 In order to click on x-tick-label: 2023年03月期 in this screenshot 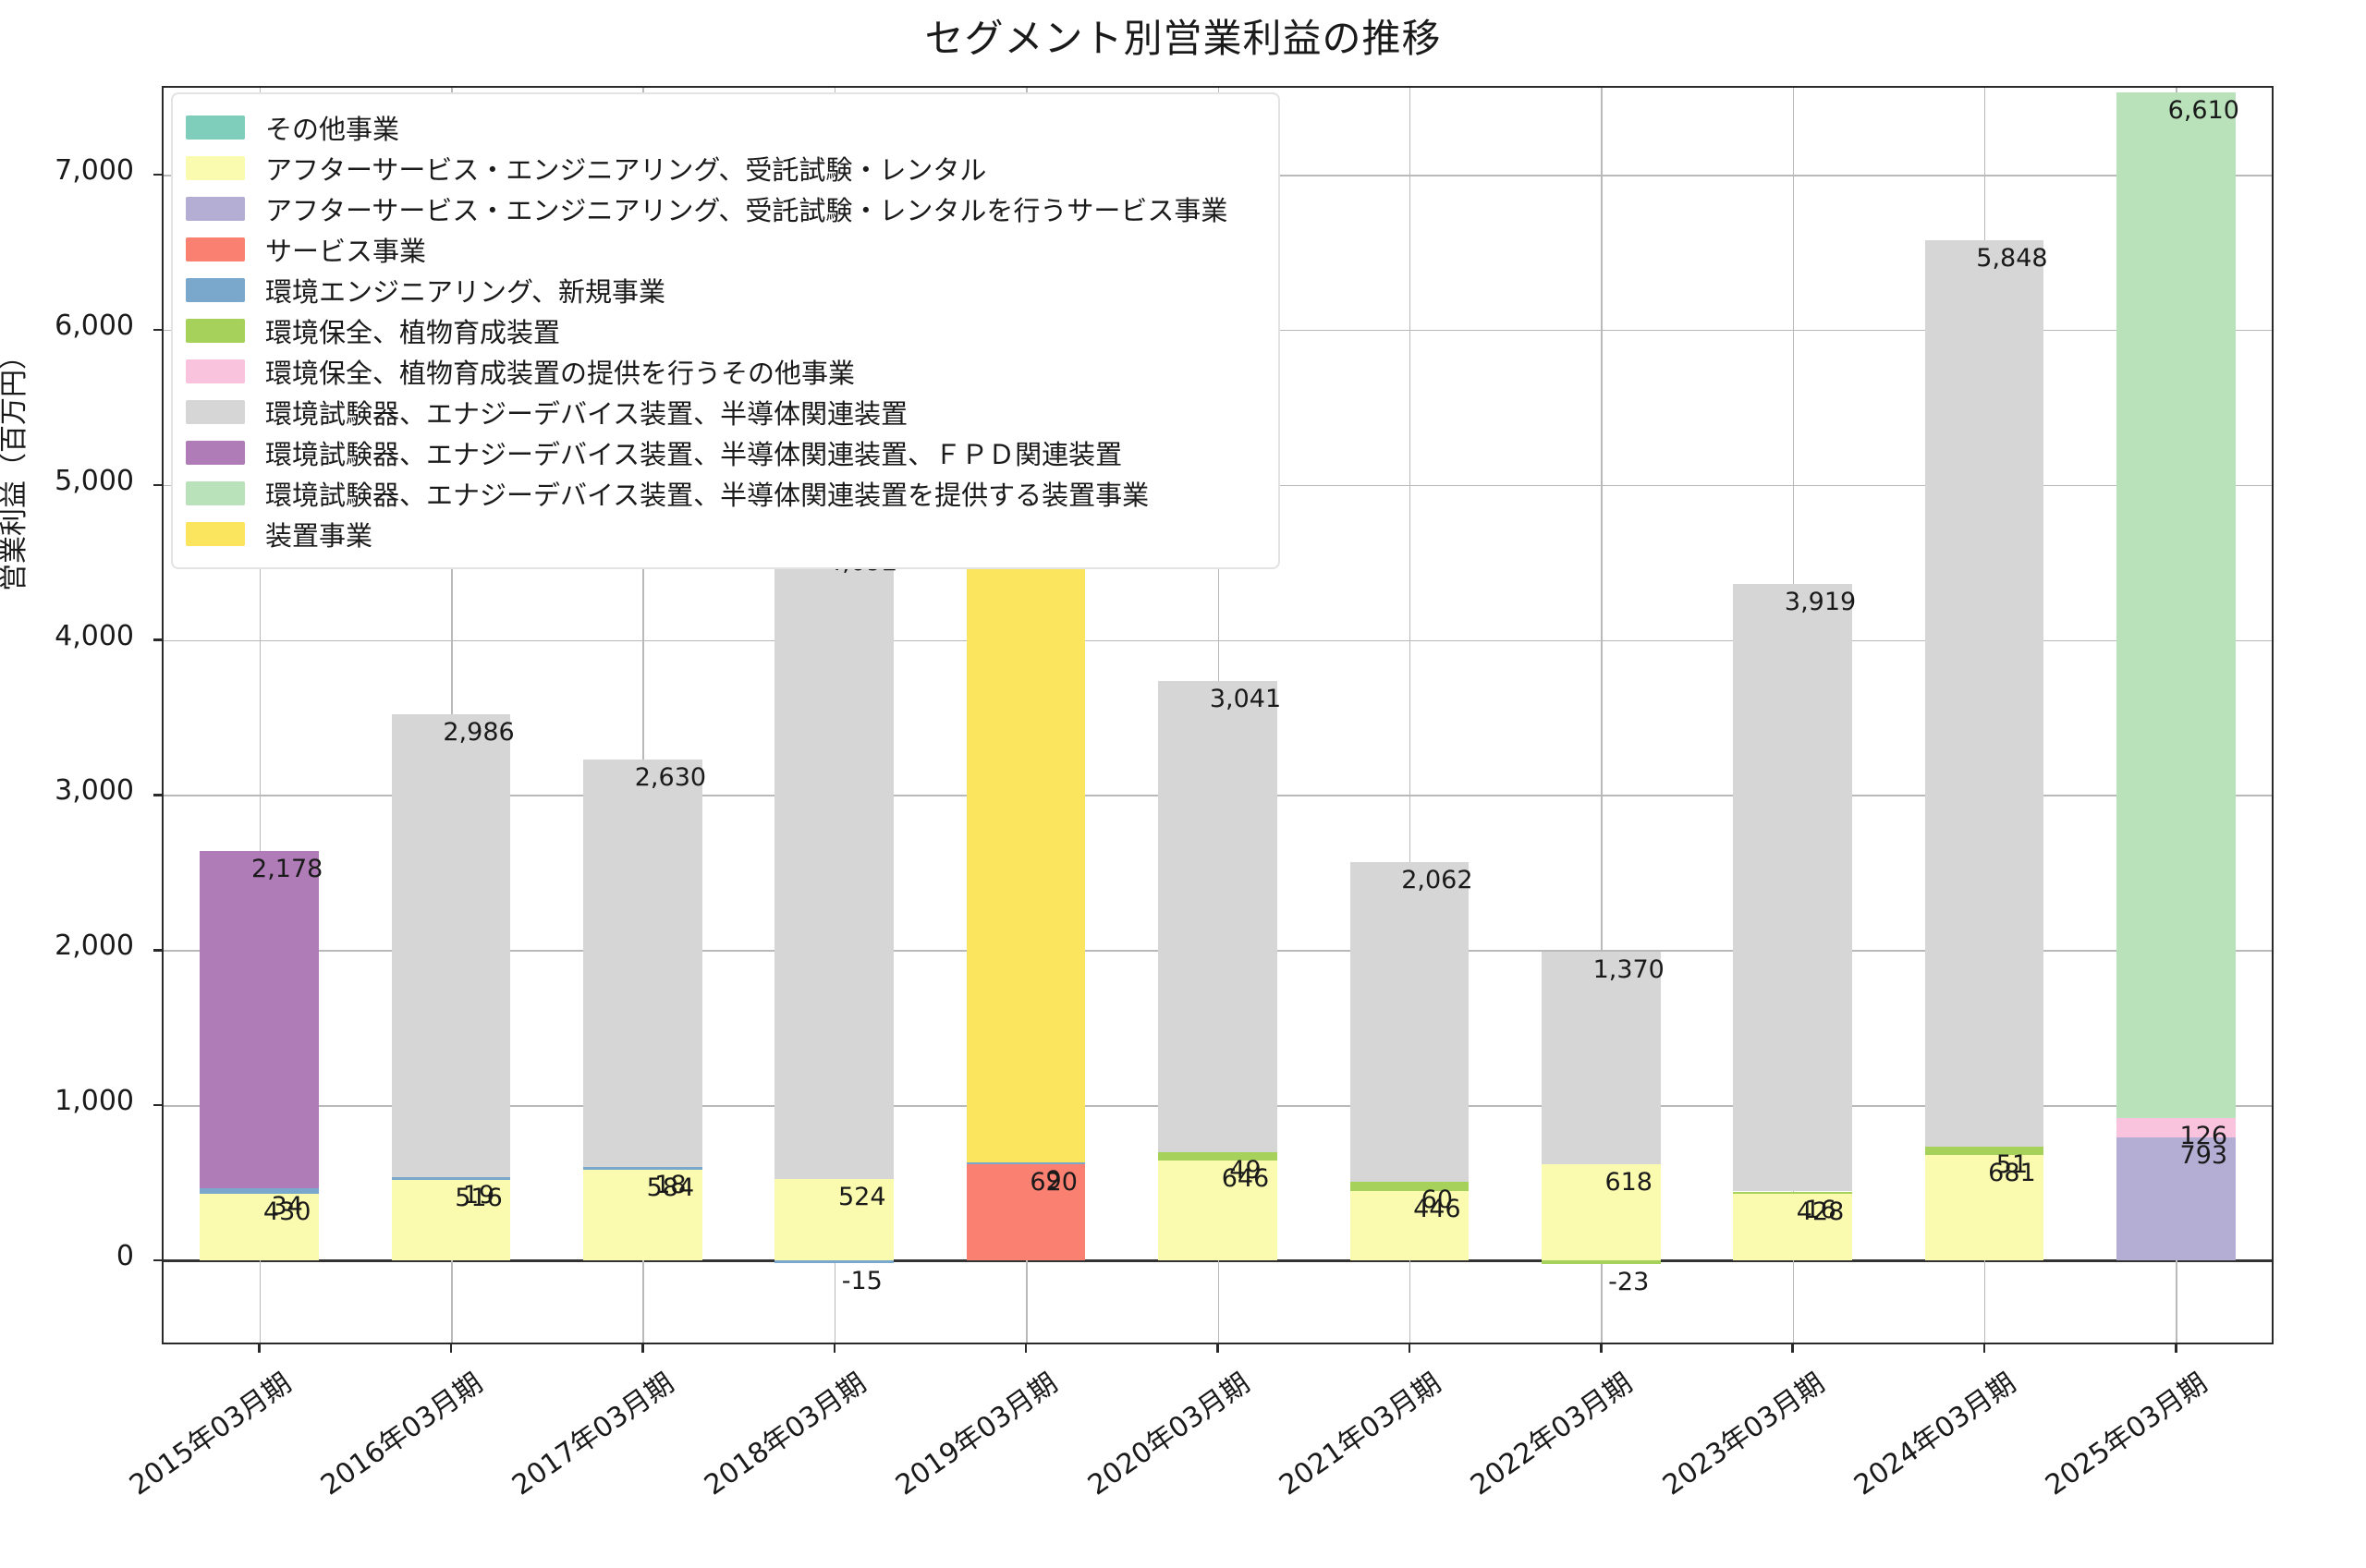, I will do `click(1744, 1434)`.